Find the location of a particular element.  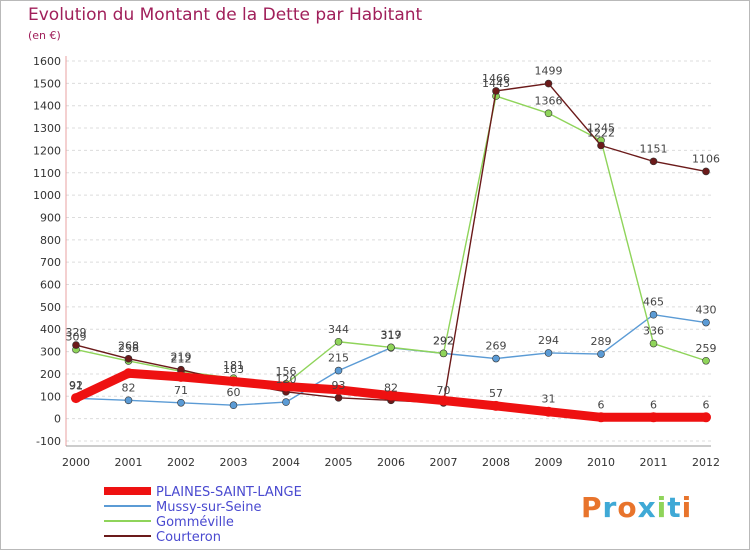

data-label: 120 is located at coordinates (286, 379).